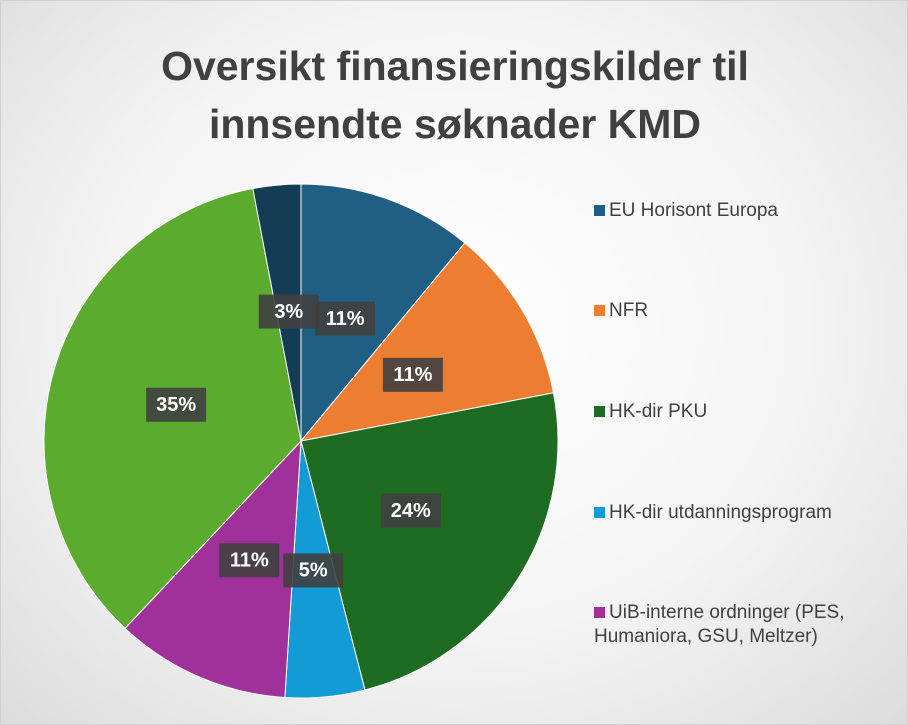 The height and width of the screenshot is (725, 908). I want to click on legend-item: EU Horisont Europa, so click(739, 211).